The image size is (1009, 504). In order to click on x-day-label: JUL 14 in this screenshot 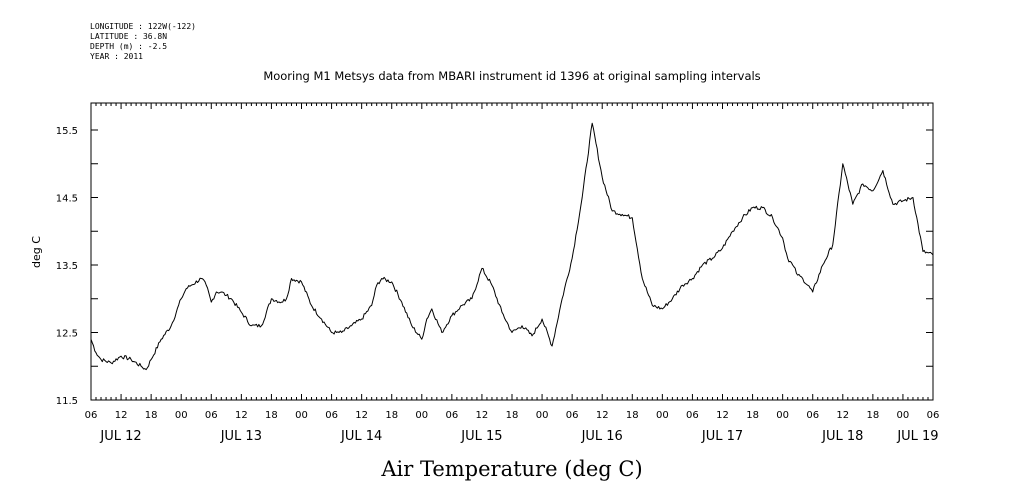, I will do `click(361, 436)`.